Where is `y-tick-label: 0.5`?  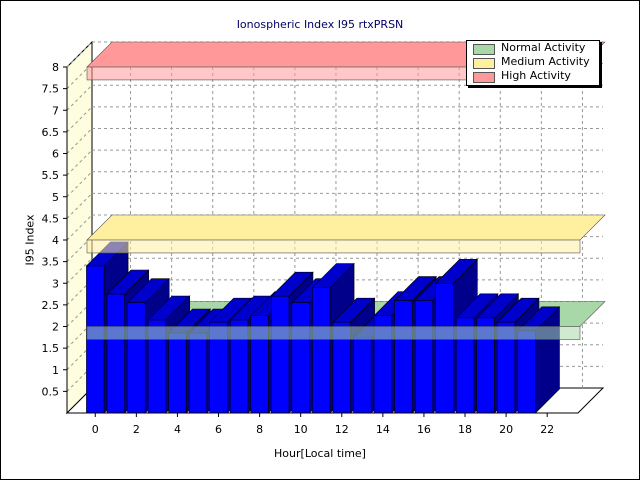 y-tick-label: 0.5 is located at coordinates (51, 391).